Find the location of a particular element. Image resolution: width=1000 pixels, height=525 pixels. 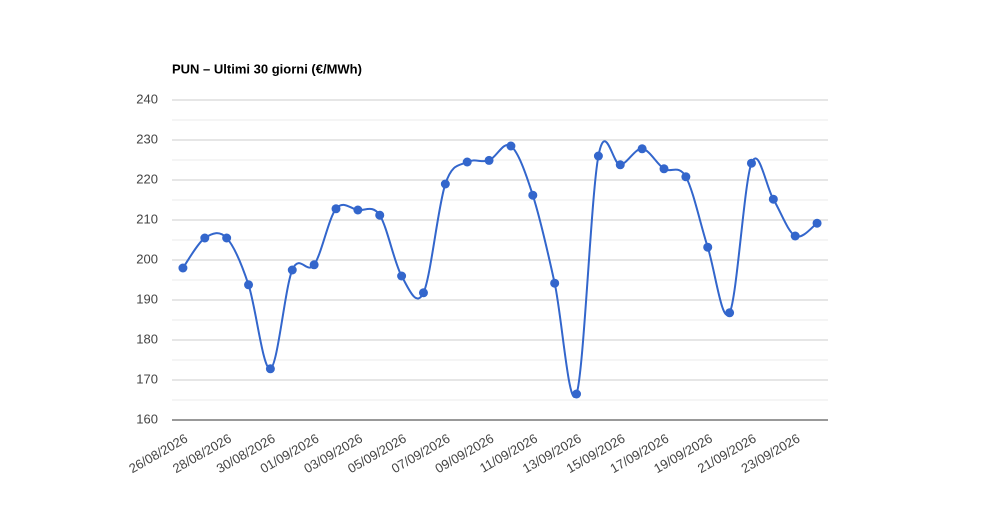

y-tick-label: 200 is located at coordinates (147, 258).